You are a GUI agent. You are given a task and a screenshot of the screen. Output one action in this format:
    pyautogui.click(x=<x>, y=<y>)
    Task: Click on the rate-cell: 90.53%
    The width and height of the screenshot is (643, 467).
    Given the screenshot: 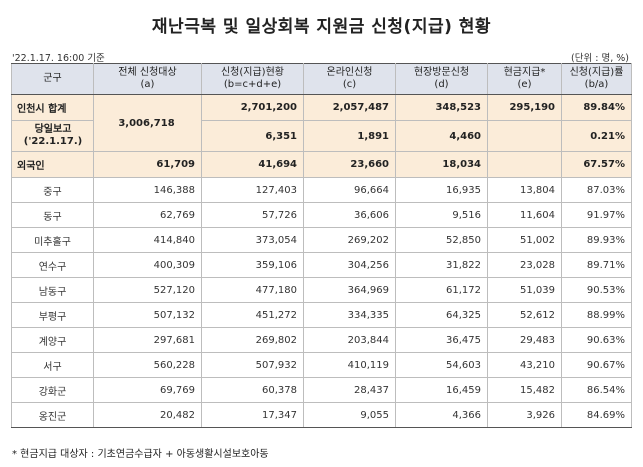 What is the action you would take?
    pyautogui.click(x=596, y=290)
    